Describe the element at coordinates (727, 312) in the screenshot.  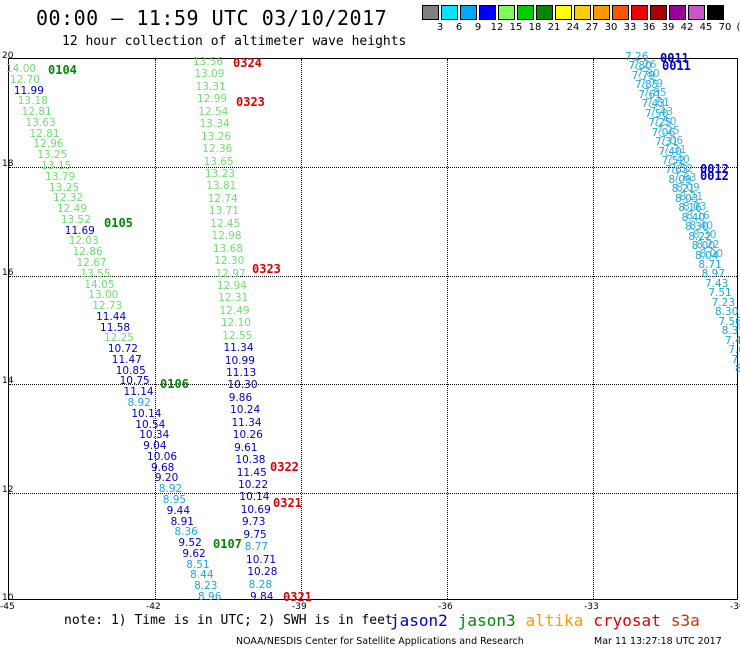
I see `wave-height-value: 8.30` at that location.